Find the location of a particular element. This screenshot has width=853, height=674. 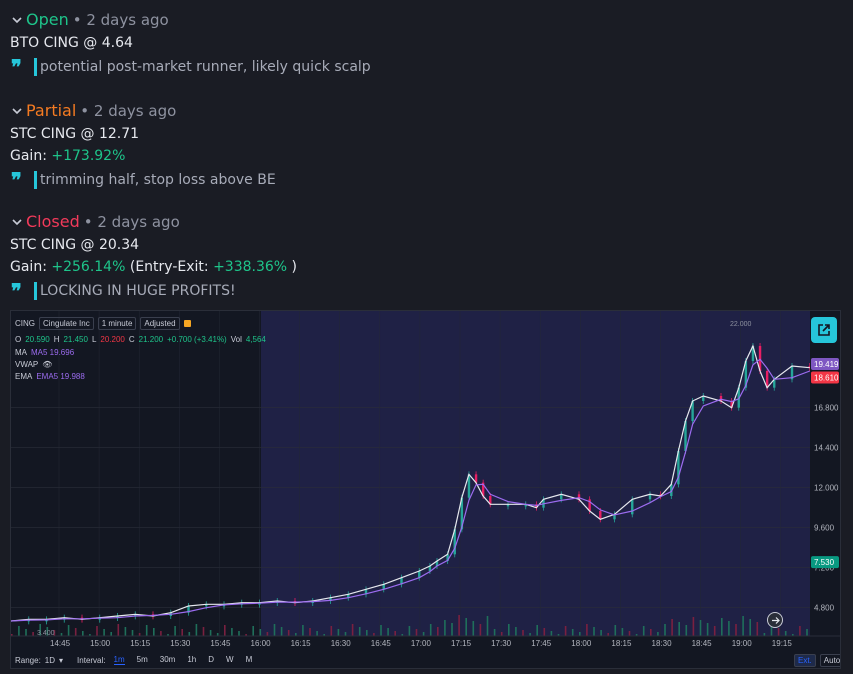

ema-indicator: EMA EMA5 19.988 is located at coordinates (50, 376).